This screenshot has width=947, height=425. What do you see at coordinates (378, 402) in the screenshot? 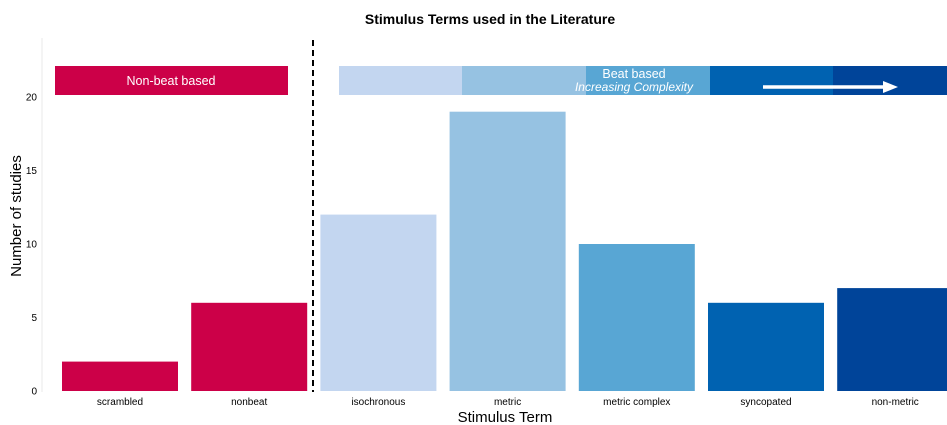
I see `x-tick-label: isochronous` at bounding box center [378, 402].